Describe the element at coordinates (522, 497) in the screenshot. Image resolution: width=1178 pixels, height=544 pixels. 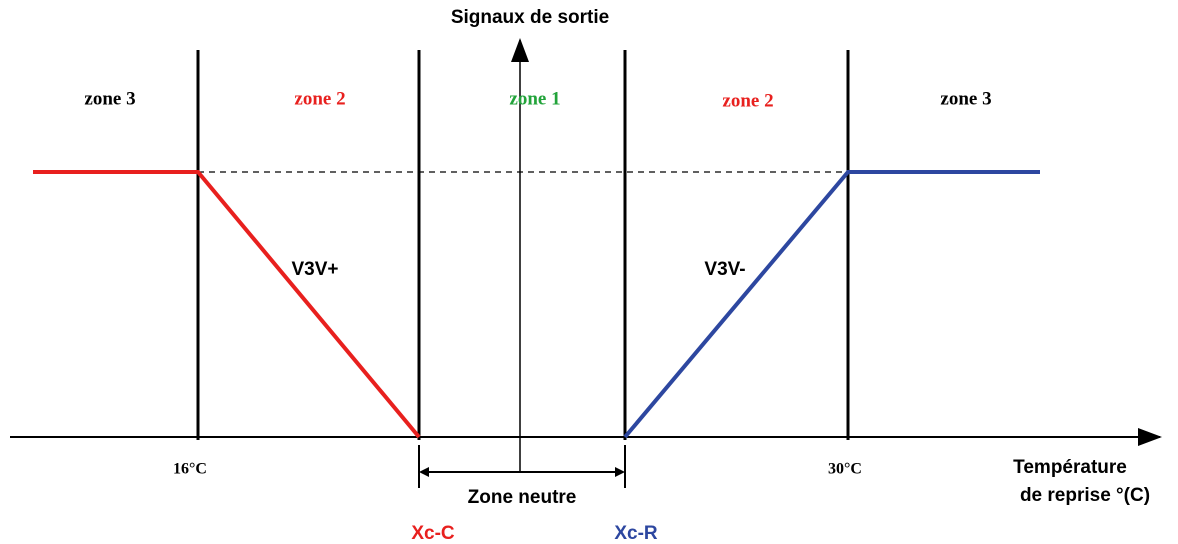
I see `neutral-zone-label: Zone neutre` at that location.